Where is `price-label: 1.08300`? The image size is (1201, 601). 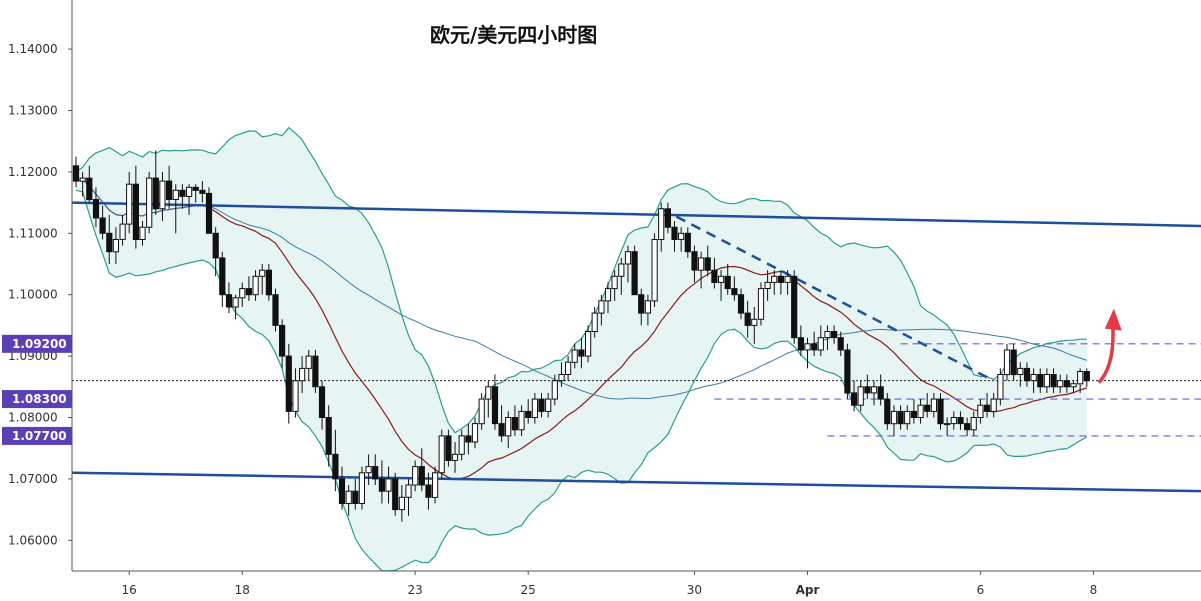 price-label: 1.08300 is located at coordinates (37, 399).